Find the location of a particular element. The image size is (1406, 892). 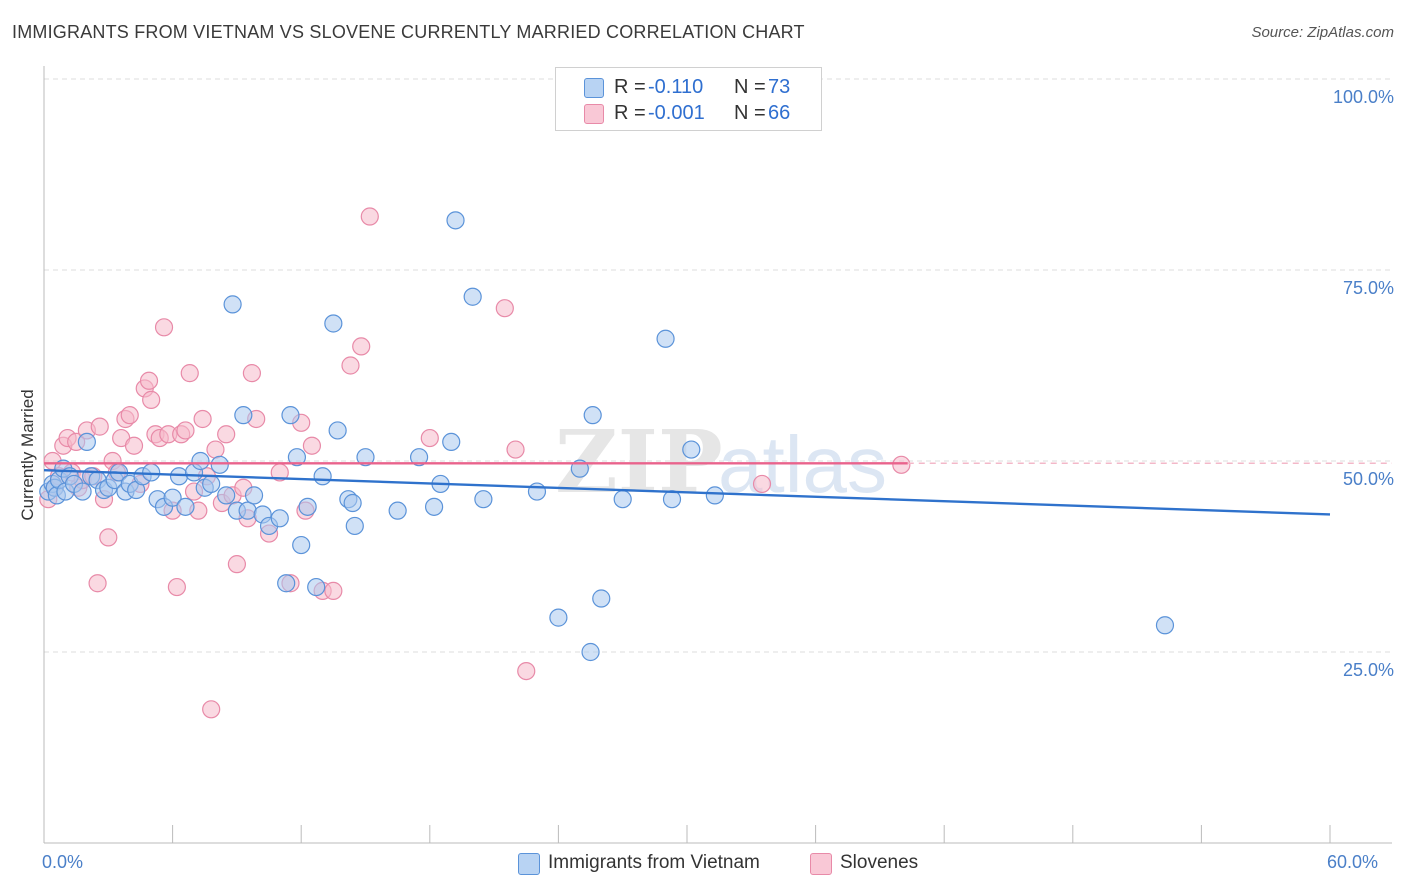

y-tick-50: 50.0% is located at coordinates (1368, 479).